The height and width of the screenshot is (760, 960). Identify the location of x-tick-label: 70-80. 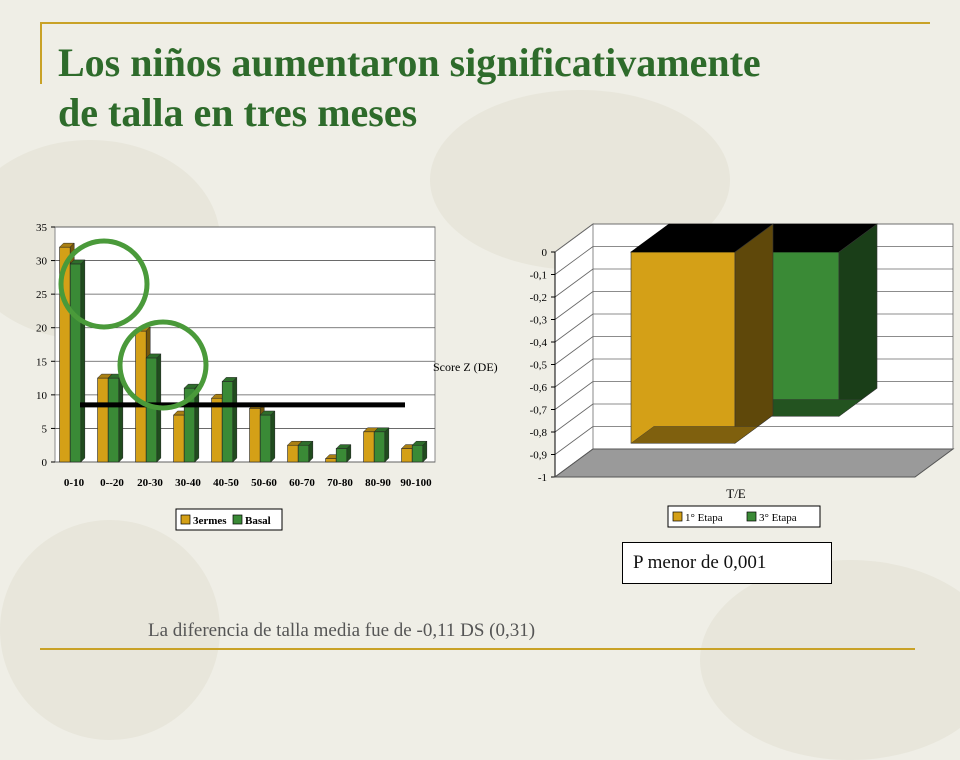
(340, 483).